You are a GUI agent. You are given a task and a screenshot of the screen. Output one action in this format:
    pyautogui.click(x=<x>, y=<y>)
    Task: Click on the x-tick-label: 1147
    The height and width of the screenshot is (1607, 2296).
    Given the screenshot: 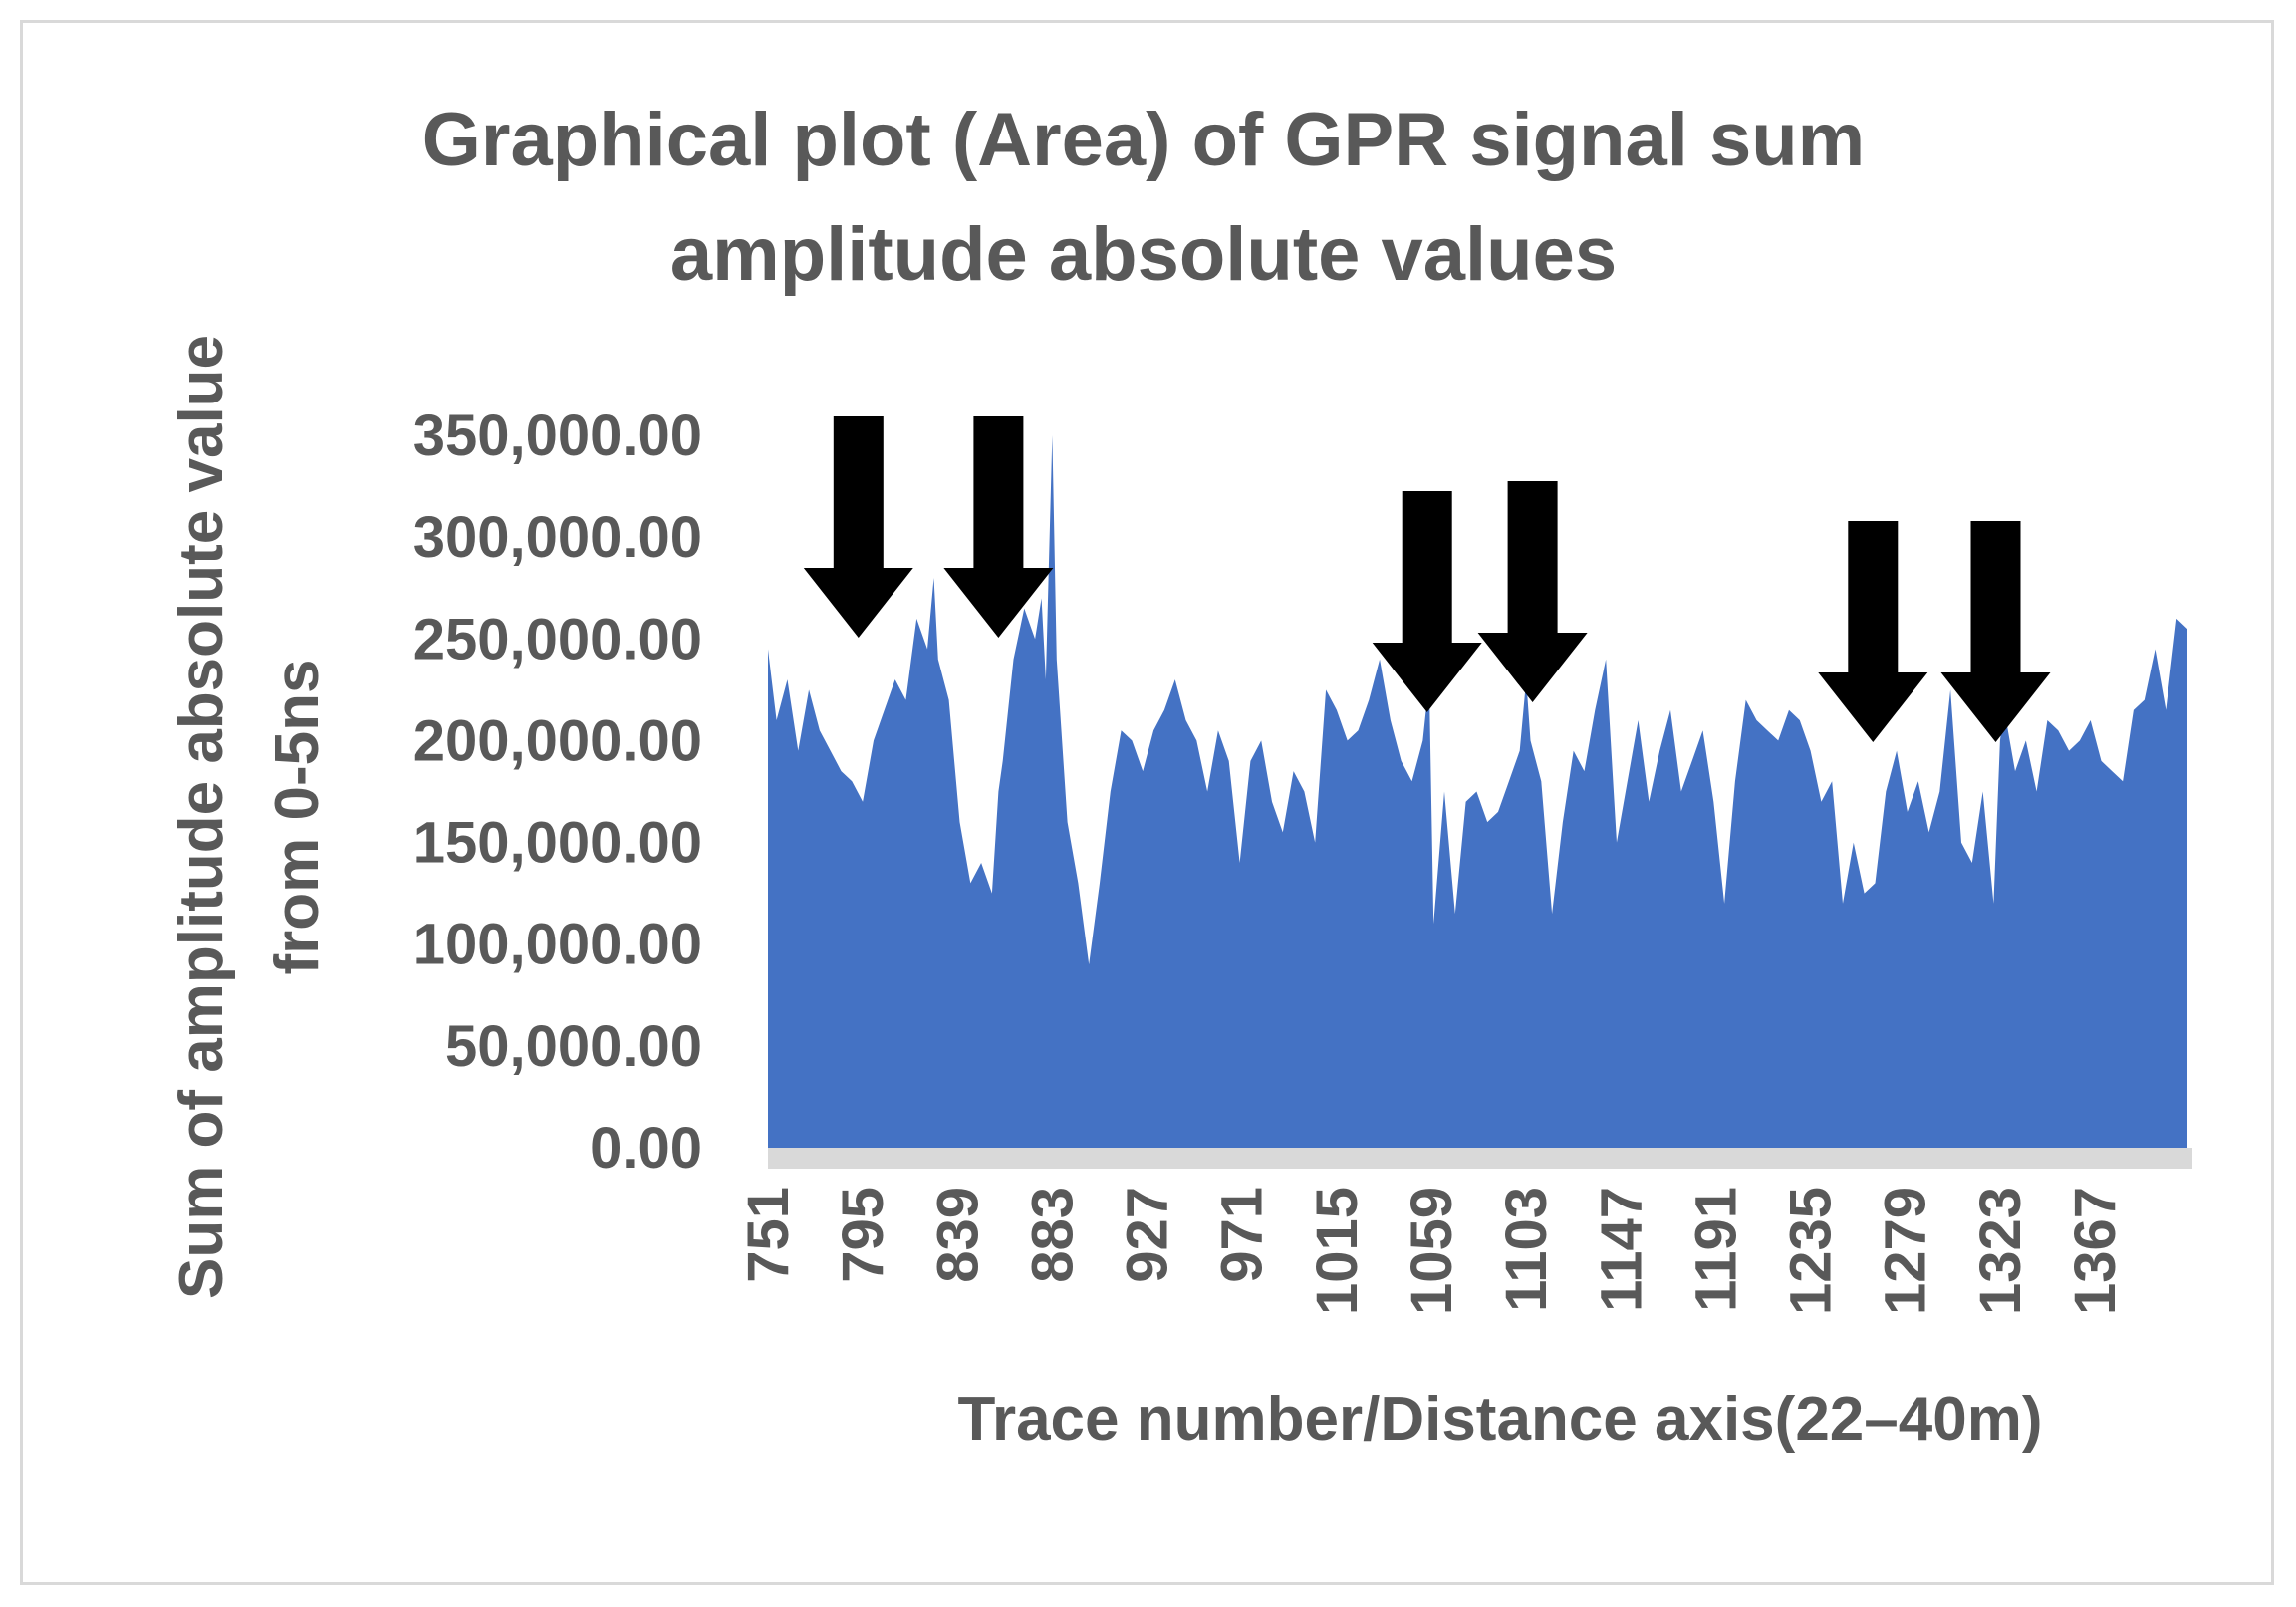 What is the action you would take?
    pyautogui.click(x=1621, y=1249)
    